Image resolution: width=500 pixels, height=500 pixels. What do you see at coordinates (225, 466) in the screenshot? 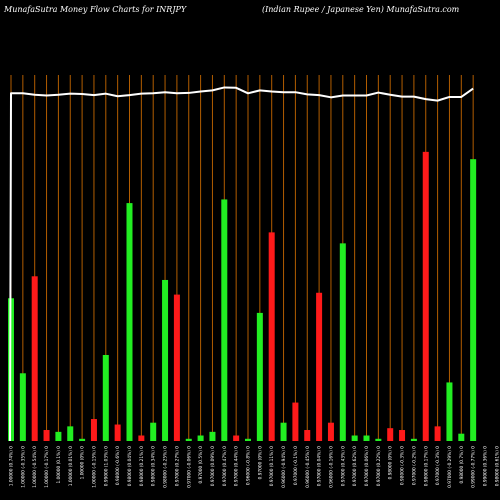
I see `x-tick-label: 0.97000 (0.47%) 0` at bounding box center [225, 466].